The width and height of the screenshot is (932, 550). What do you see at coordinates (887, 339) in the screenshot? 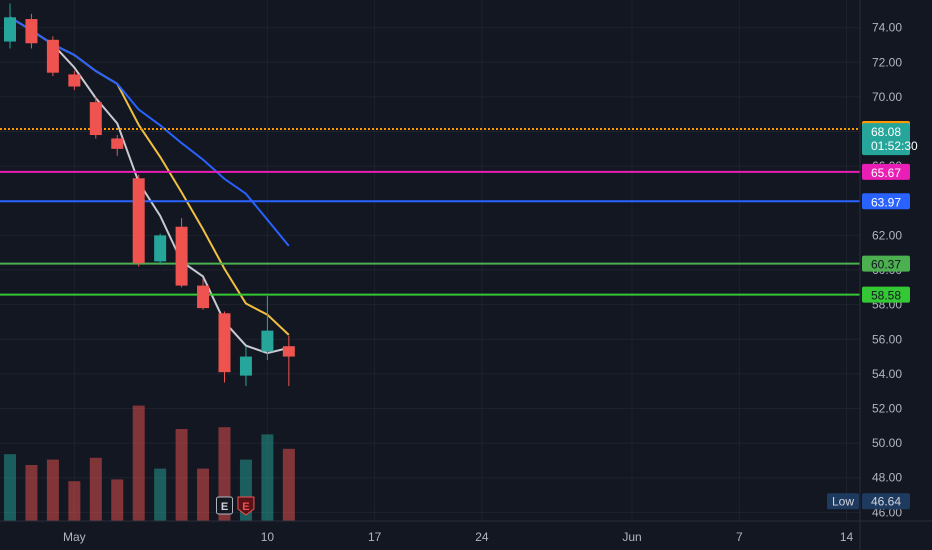
I see `y-tick-label: 56.00` at bounding box center [887, 339].